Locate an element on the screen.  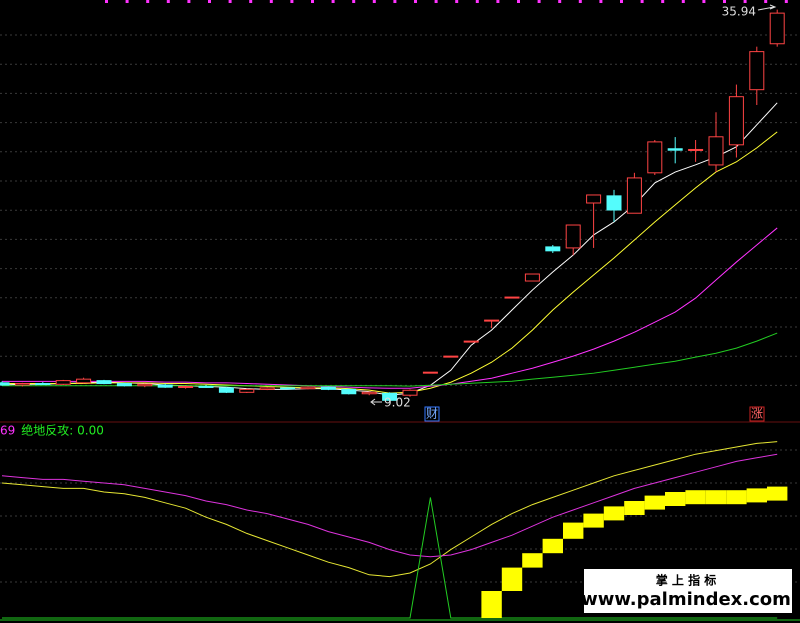
marker-label: 涨 is located at coordinates (757, 413).